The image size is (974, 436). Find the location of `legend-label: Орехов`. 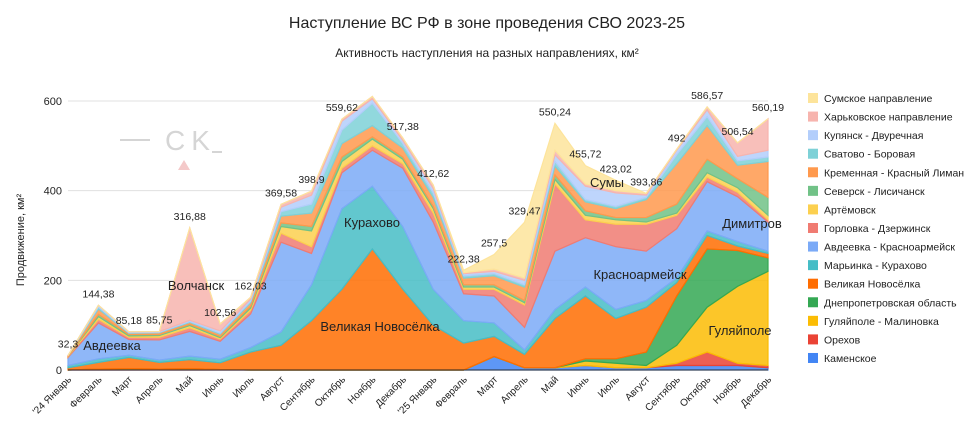

legend-label: Орехов is located at coordinates (842, 340).